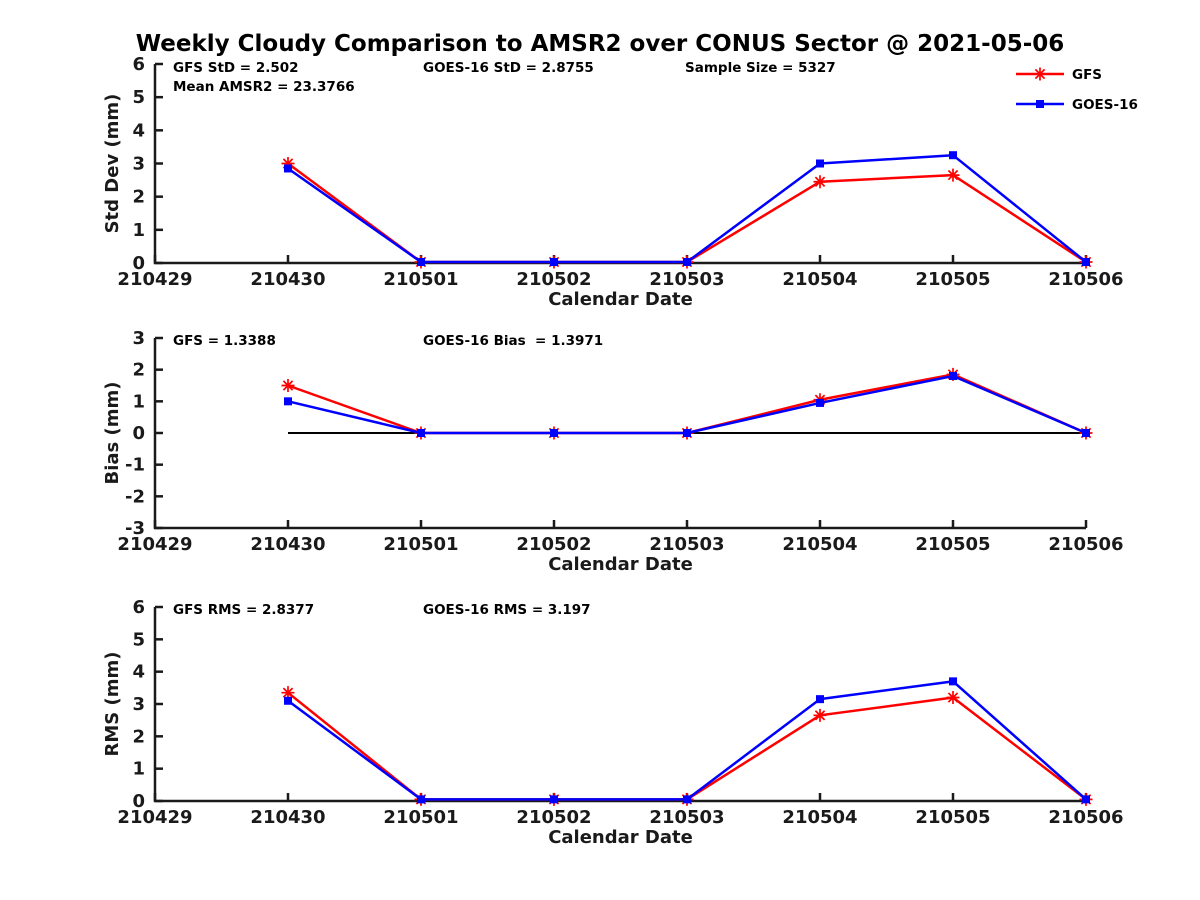 The image size is (1200, 900). Describe the element at coordinates (236, 68) in the screenshot. I see `annotation-std-dev: GFS StD = 2.502` at that location.